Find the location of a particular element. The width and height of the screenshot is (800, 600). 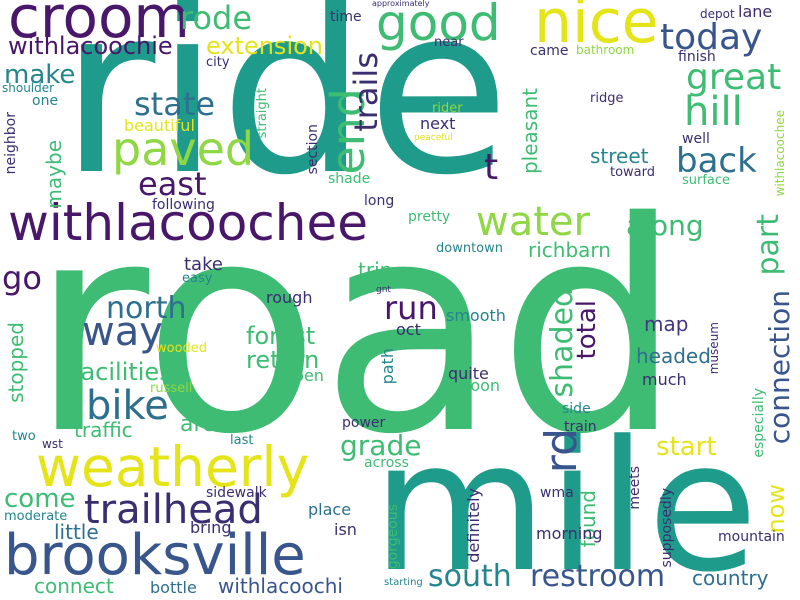

word-weatherly: weatherly is located at coordinates (173, 467).